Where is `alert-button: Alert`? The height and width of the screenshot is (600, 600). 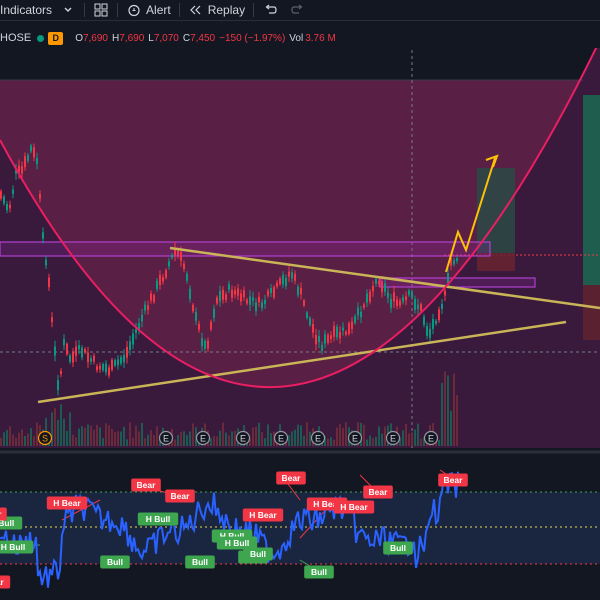
alert-button: Alert is located at coordinates (148, 10).